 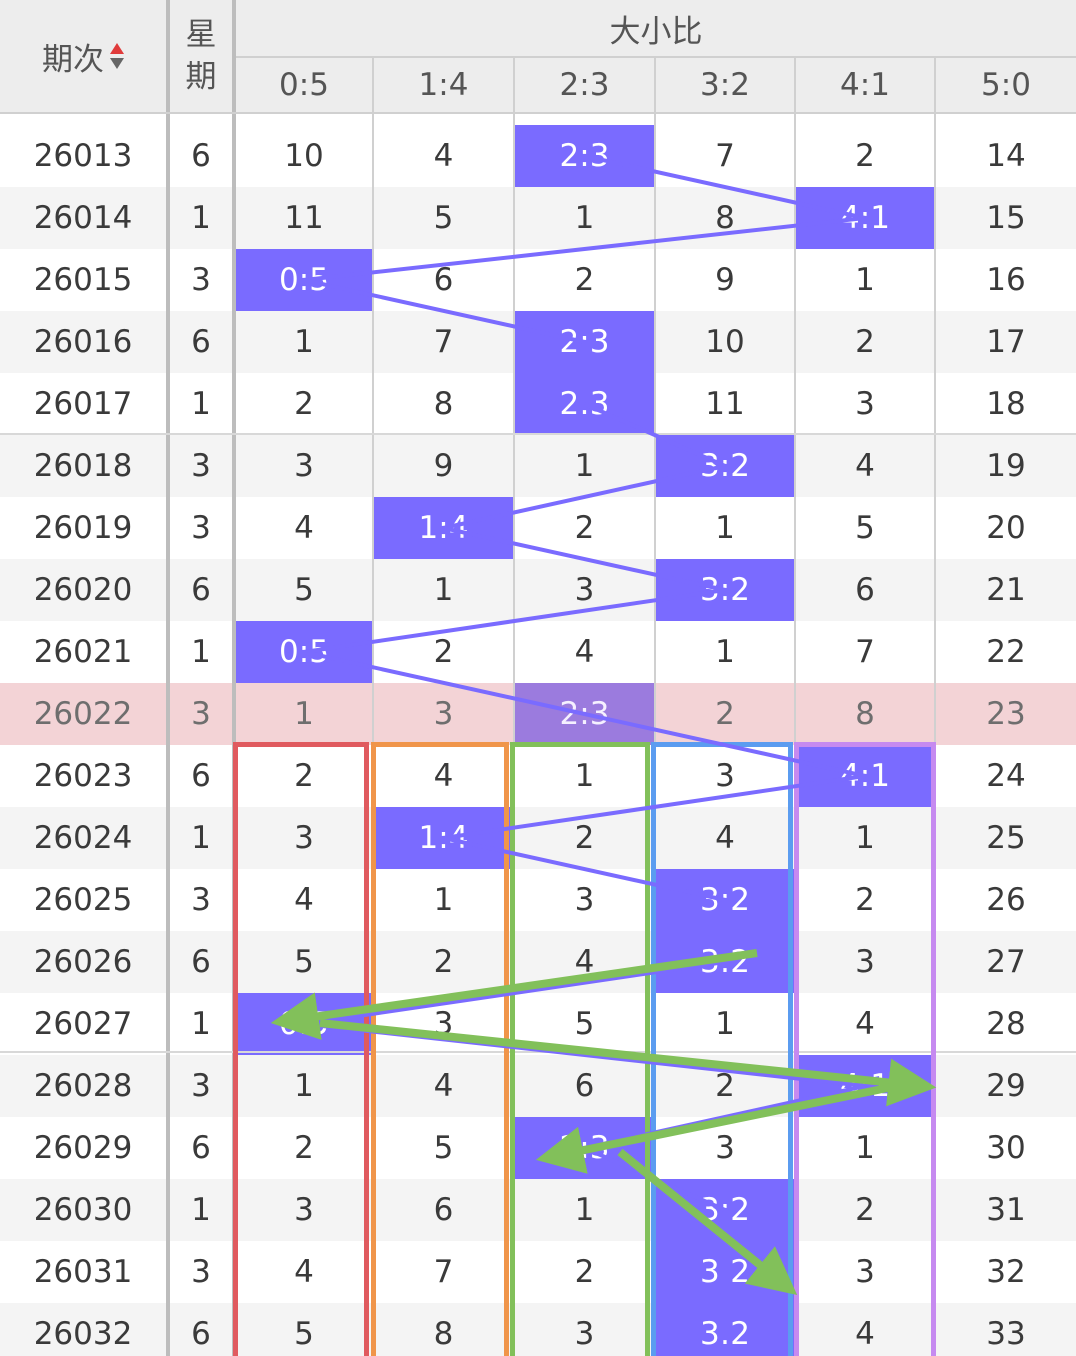 What do you see at coordinates (1006, 590) in the screenshot?
I see `ratio-cell: 21` at bounding box center [1006, 590].